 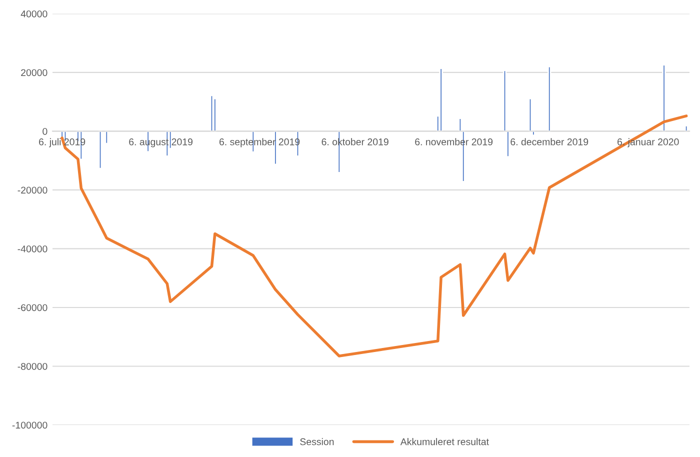 I want to click on y-tick-label: -100000, so click(x=30, y=425).